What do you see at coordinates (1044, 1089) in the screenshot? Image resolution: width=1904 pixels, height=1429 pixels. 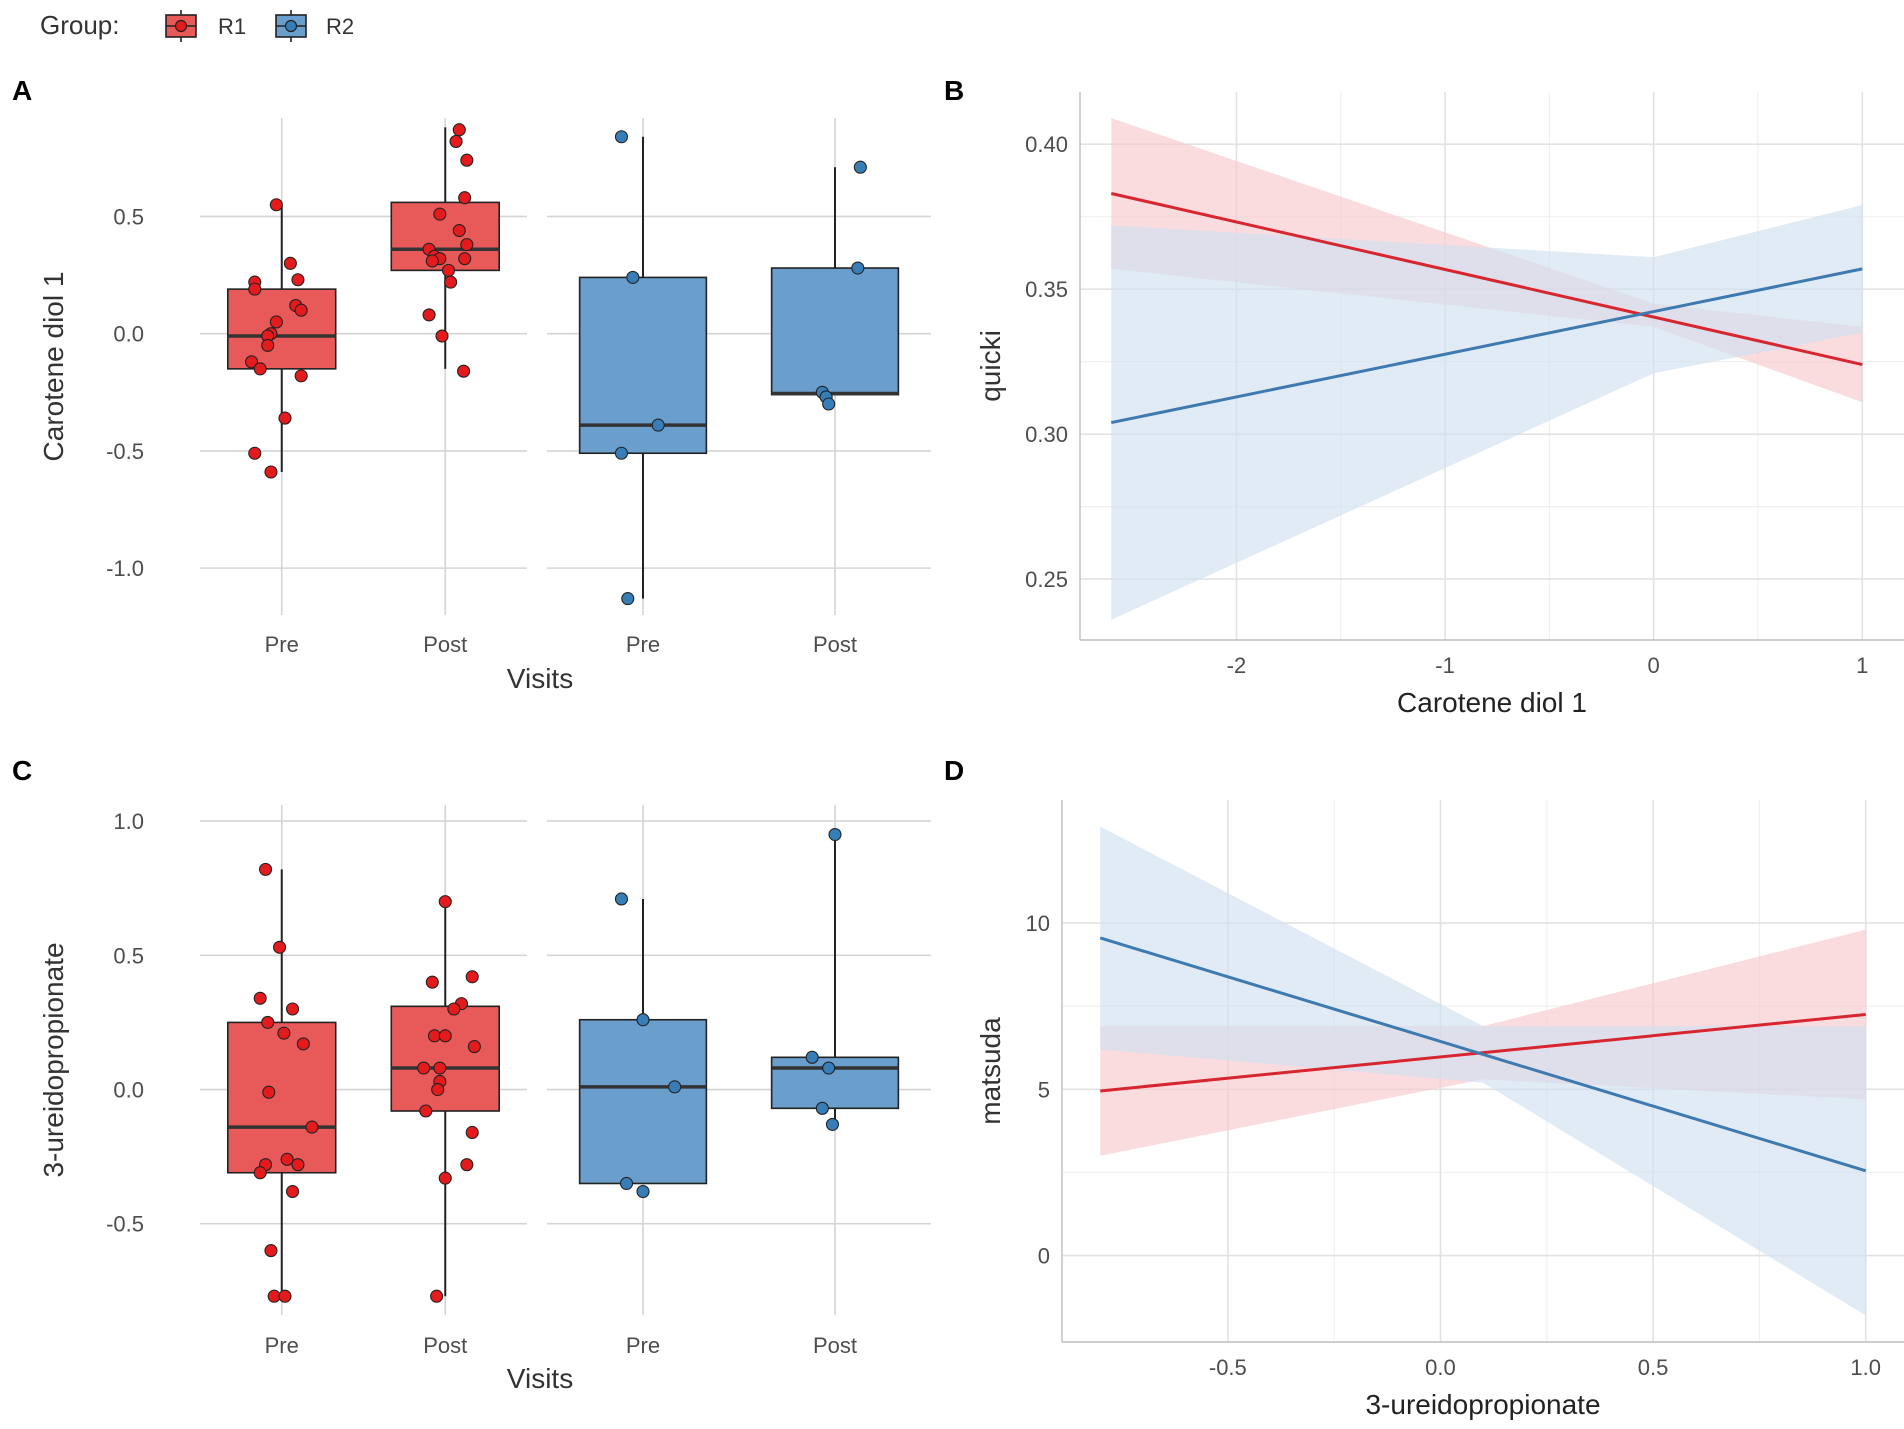 I see `y-tick-label: 5` at bounding box center [1044, 1089].